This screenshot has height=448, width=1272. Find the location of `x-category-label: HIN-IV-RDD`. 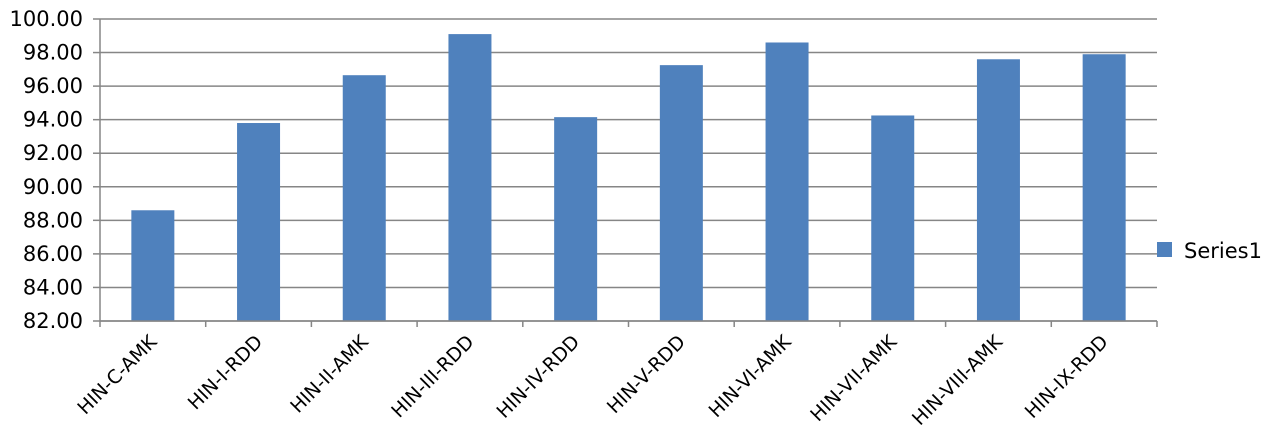

x-category-label: HIN-IV-RDD is located at coordinates (538, 377).